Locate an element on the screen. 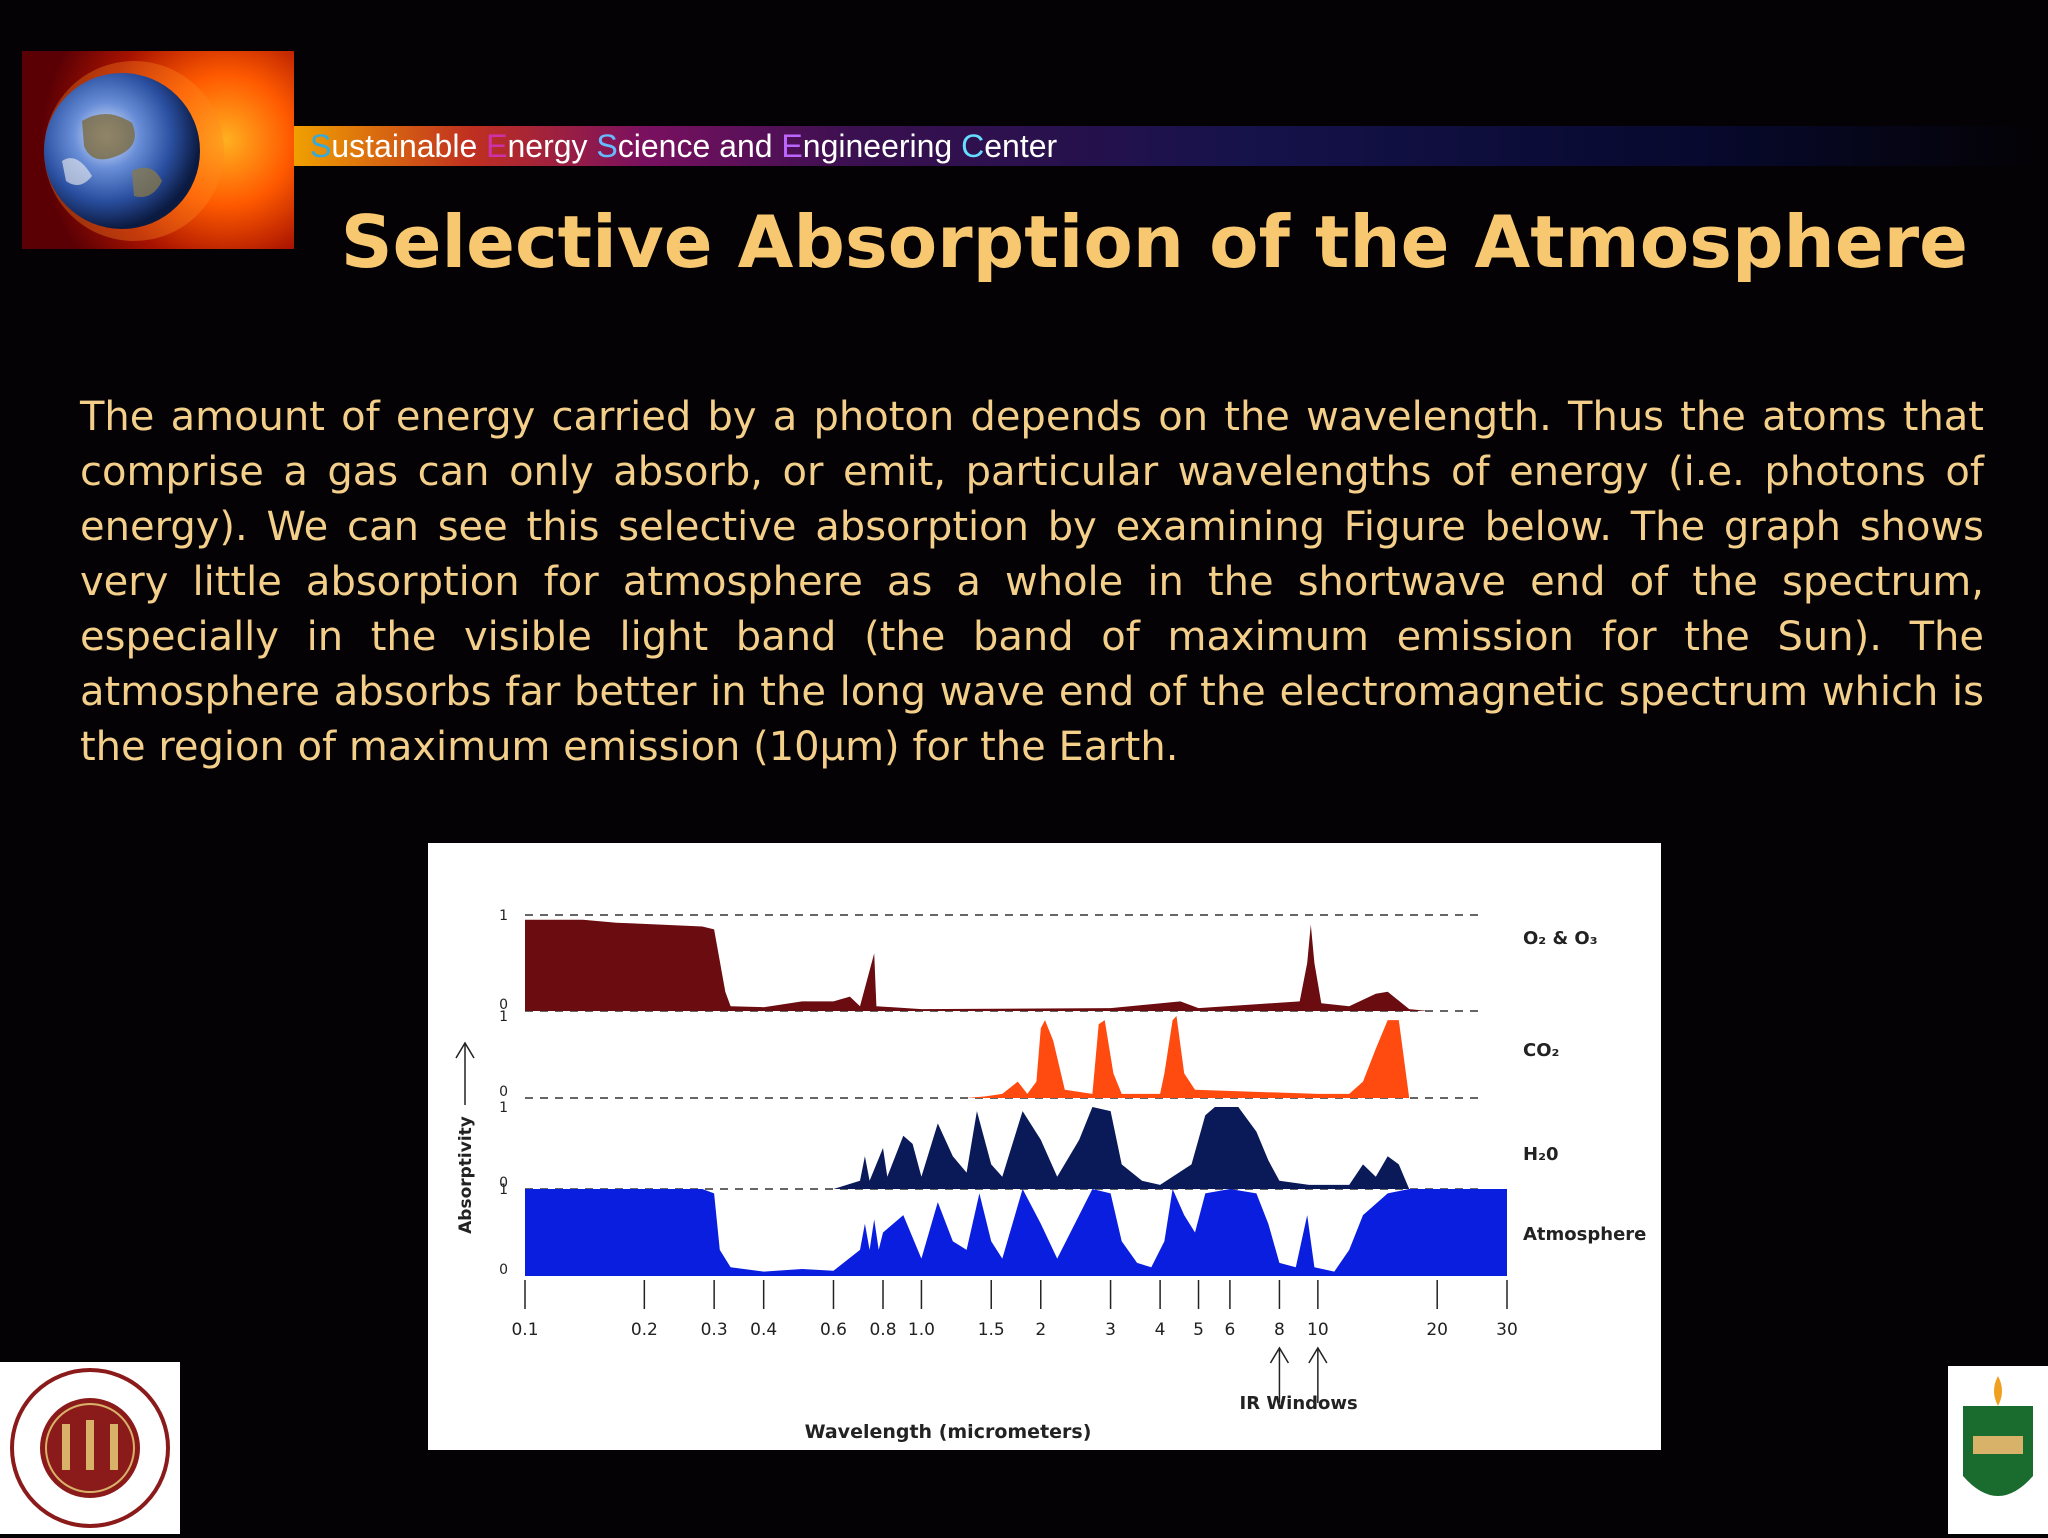  earth-sun-logo is located at coordinates (158, 150).